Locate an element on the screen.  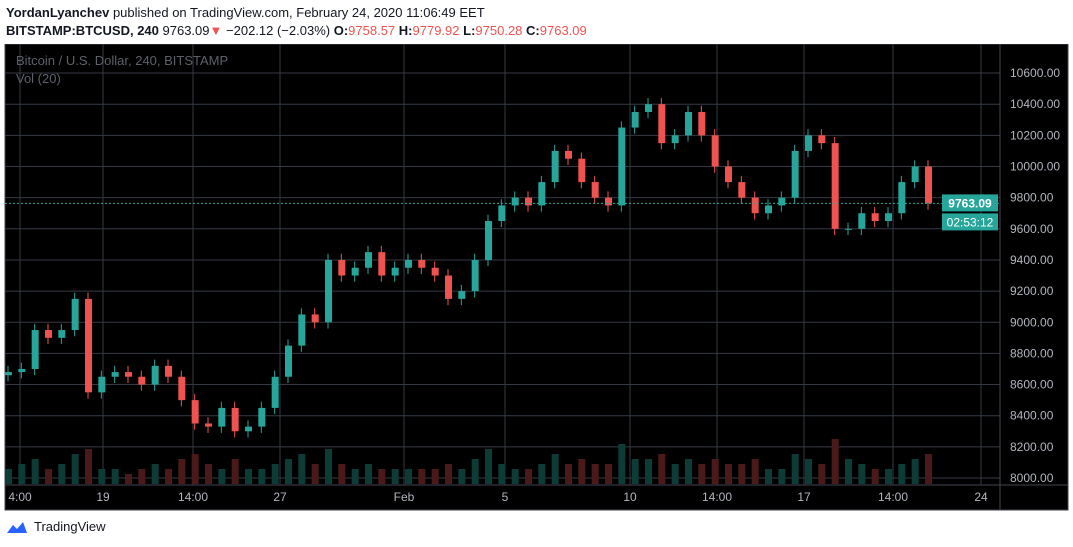
y-tick-label: 9600.00 is located at coordinates (1032, 229).